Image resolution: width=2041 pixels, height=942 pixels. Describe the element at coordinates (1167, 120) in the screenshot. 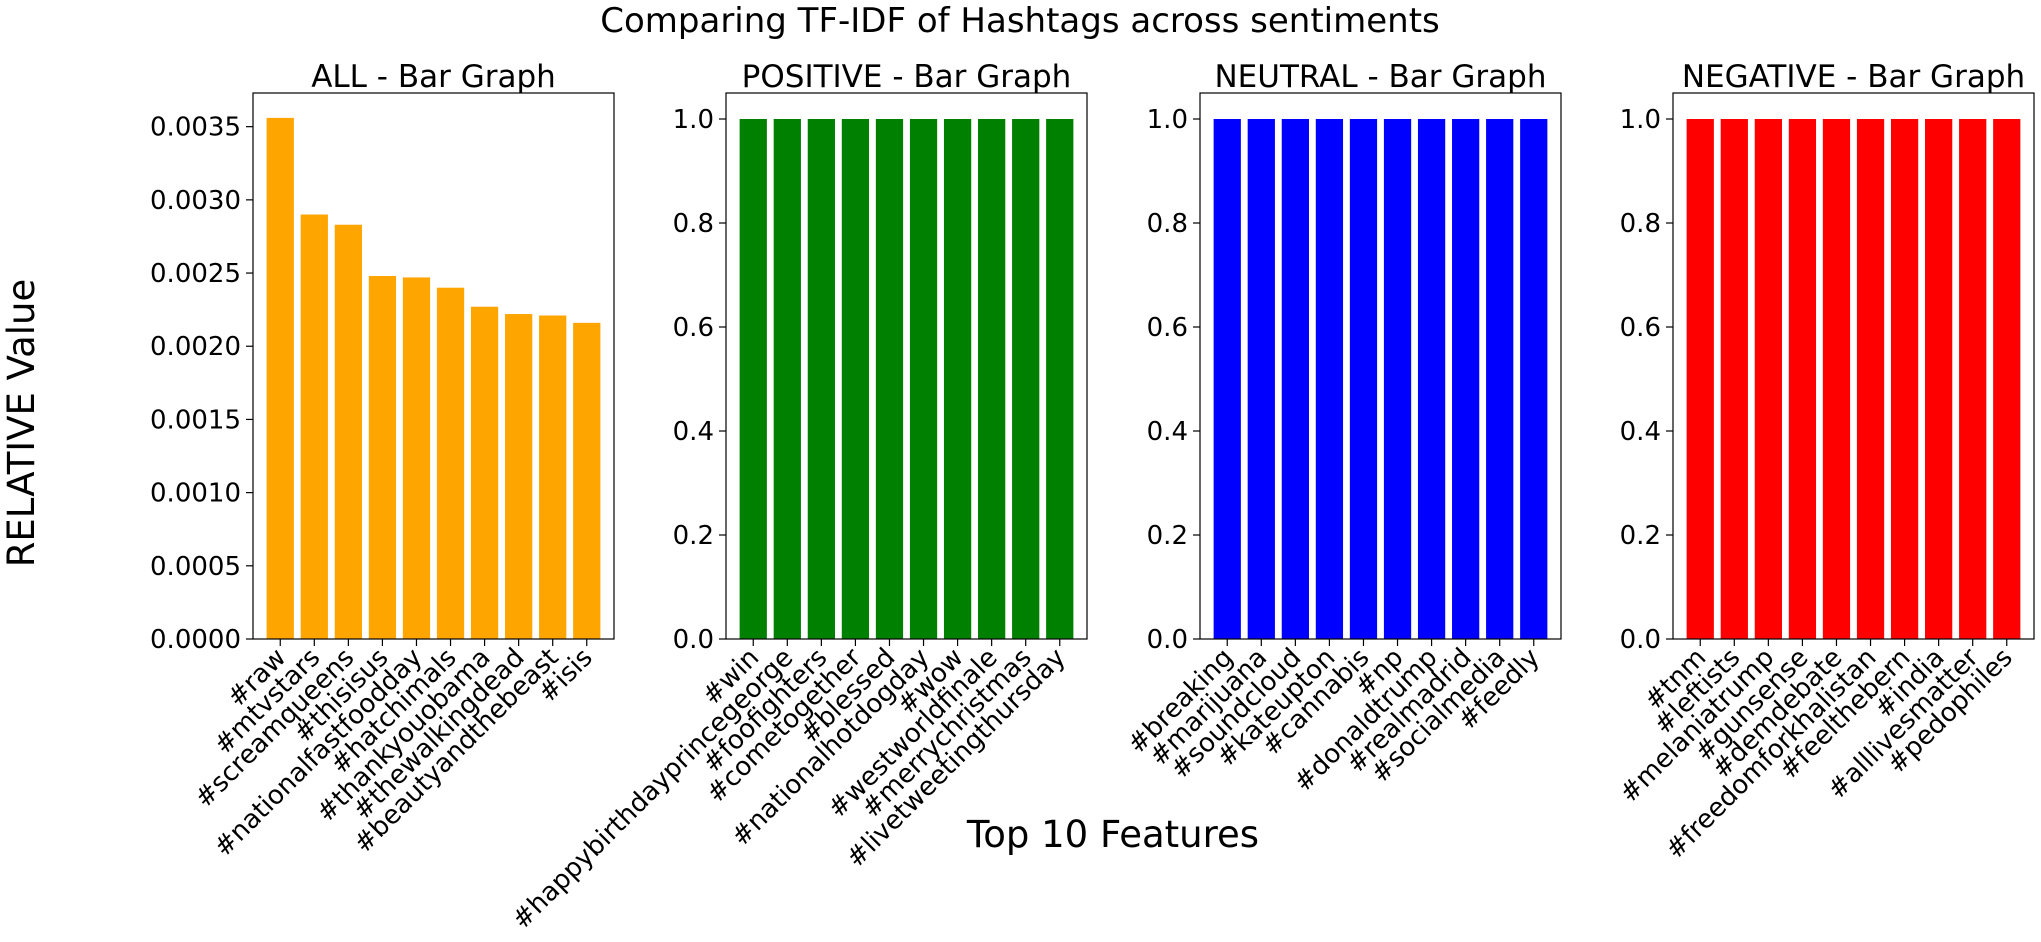

I see `ytick-label-neutral-5: 1.0` at that location.